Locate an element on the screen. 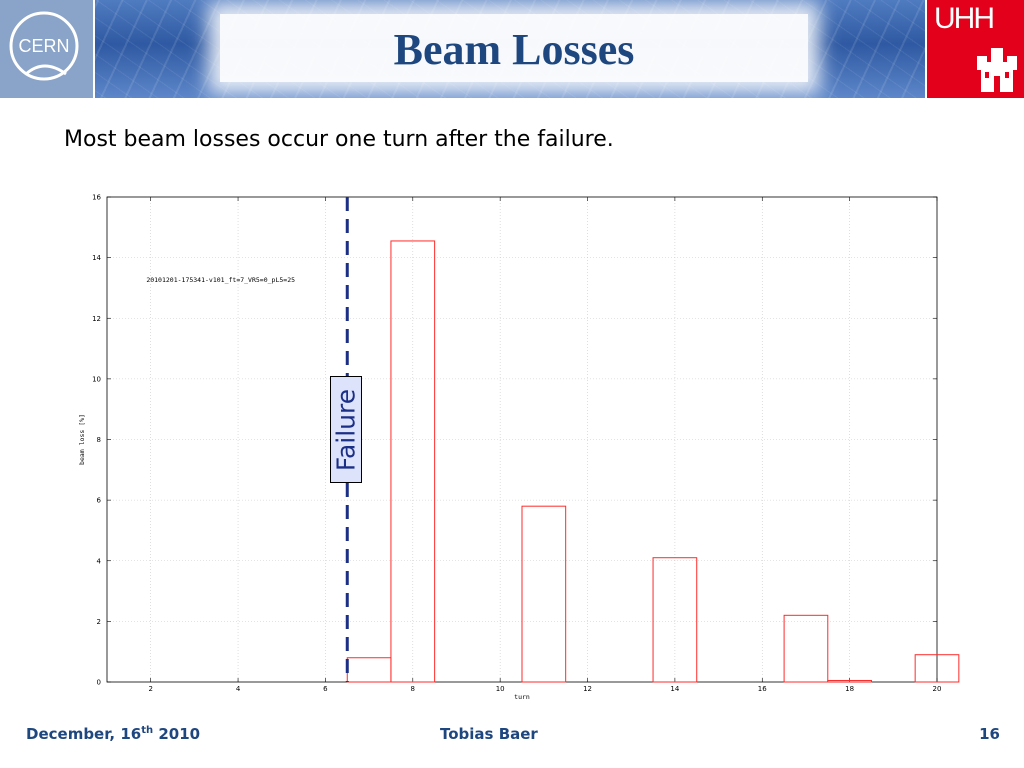 This screenshot has height=768, width=1024. y-tick-label: 0 is located at coordinates (99, 683).